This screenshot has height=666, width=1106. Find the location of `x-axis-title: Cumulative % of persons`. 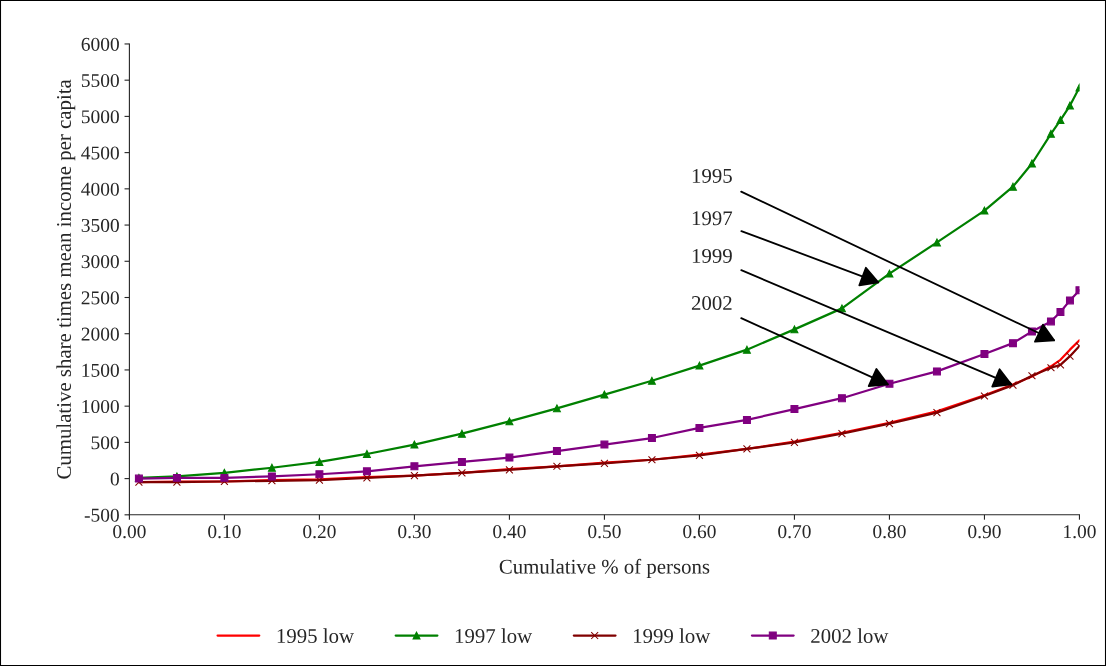

x-axis-title: Cumulative % of persons is located at coordinates (604, 568).